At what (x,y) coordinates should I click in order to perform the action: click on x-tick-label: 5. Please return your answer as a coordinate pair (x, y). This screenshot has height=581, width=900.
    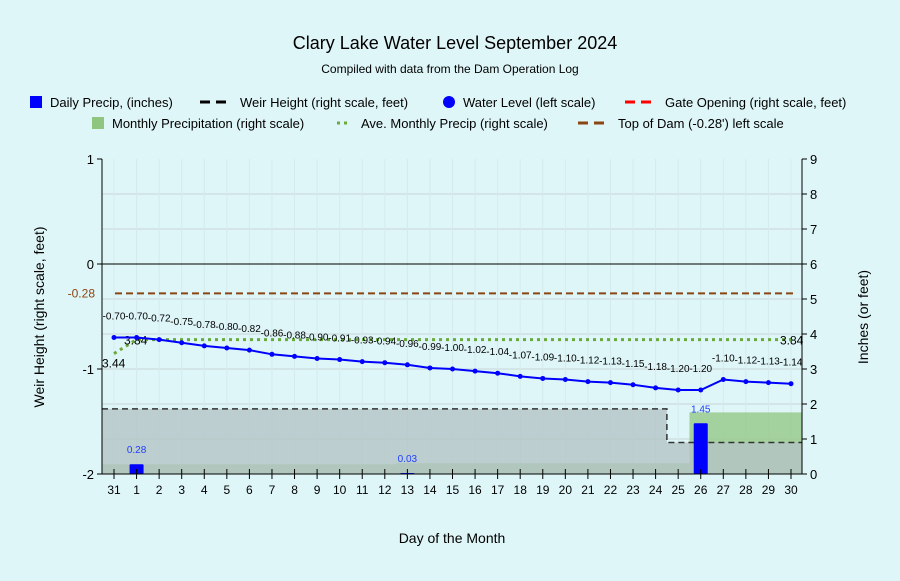
    Looking at the image, I should click on (226, 490).